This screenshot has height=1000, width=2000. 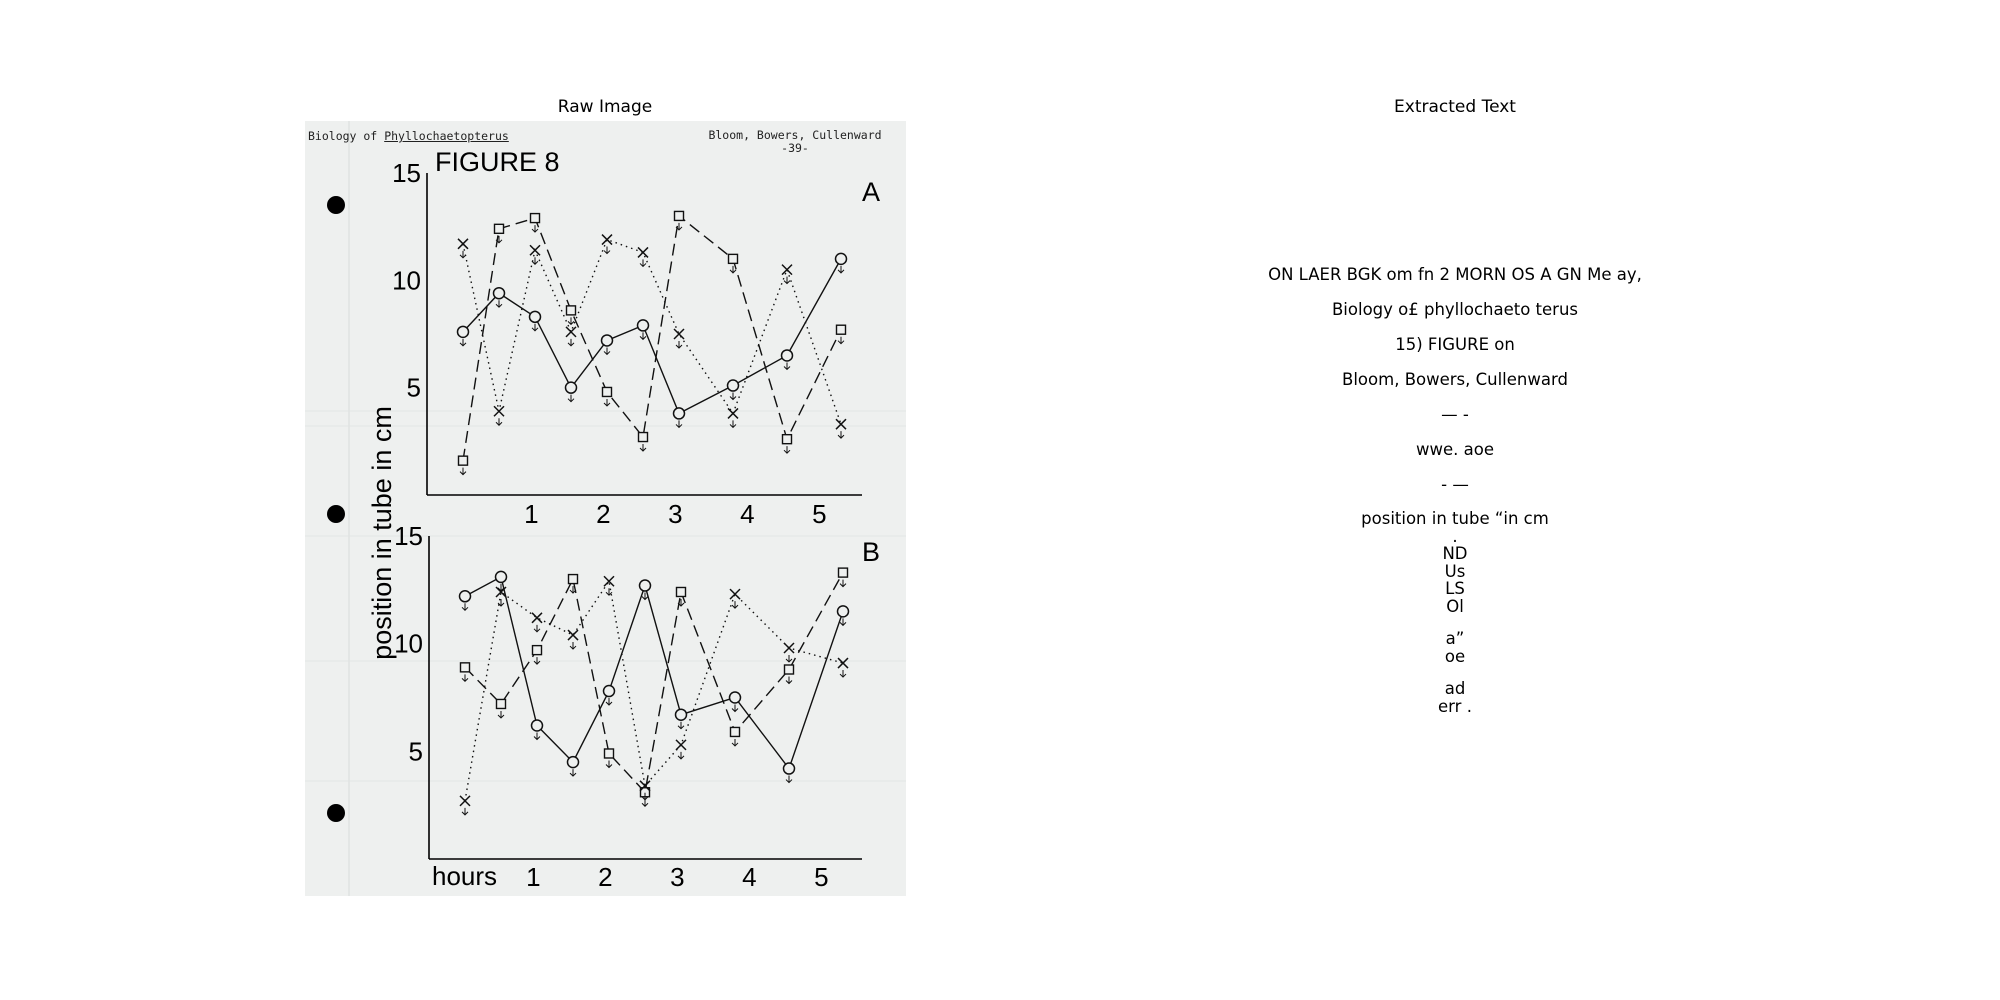 What do you see at coordinates (1455, 697) in the screenshot?
I see `ocr-block: ad err .` at bounding box center [1455, 697].